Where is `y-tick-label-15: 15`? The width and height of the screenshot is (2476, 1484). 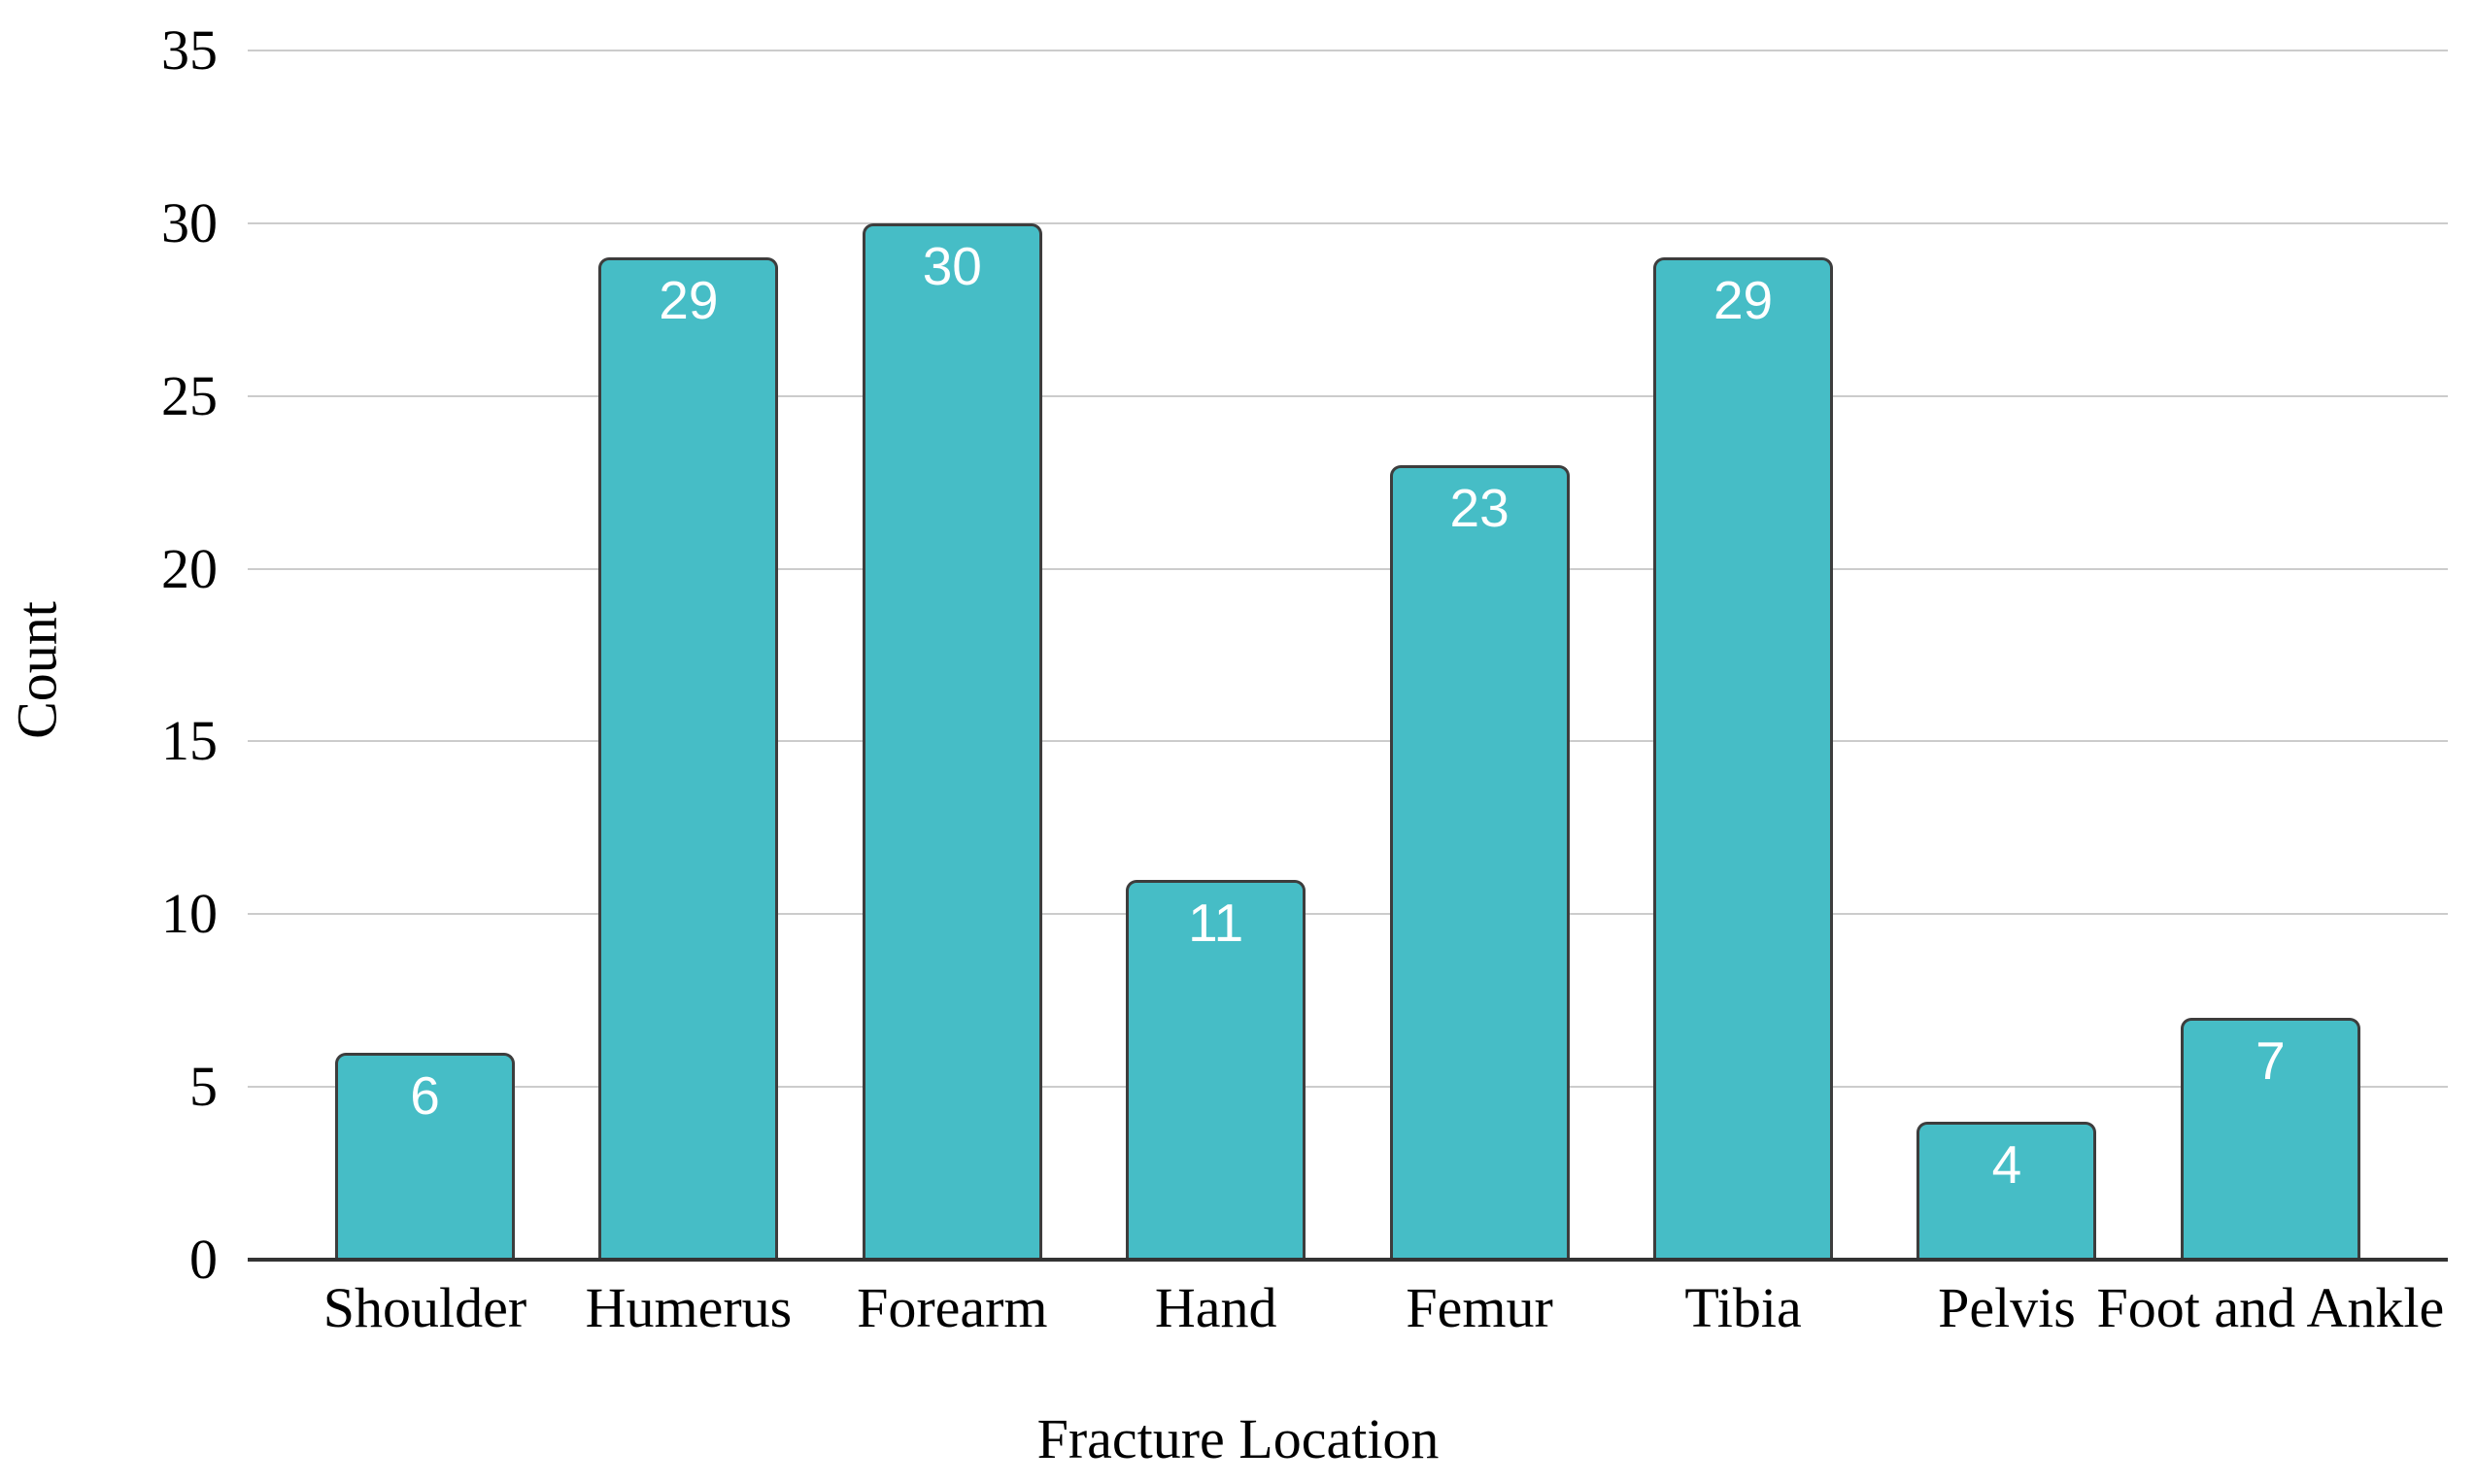
y-tick-label-15: 15 is located at coordinates (189, 741).